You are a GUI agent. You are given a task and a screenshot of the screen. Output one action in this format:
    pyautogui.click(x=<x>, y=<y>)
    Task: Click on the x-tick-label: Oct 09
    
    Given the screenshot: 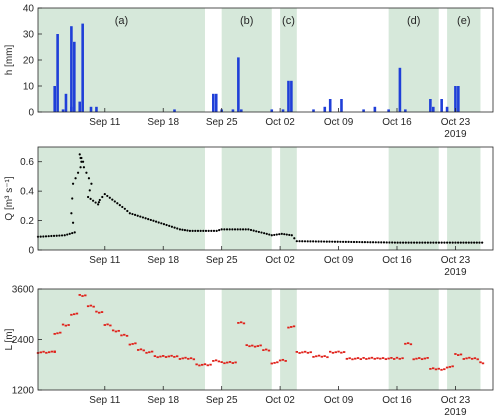 What is the action you would take?
    pyautogui.click(x=339, y=260)
    